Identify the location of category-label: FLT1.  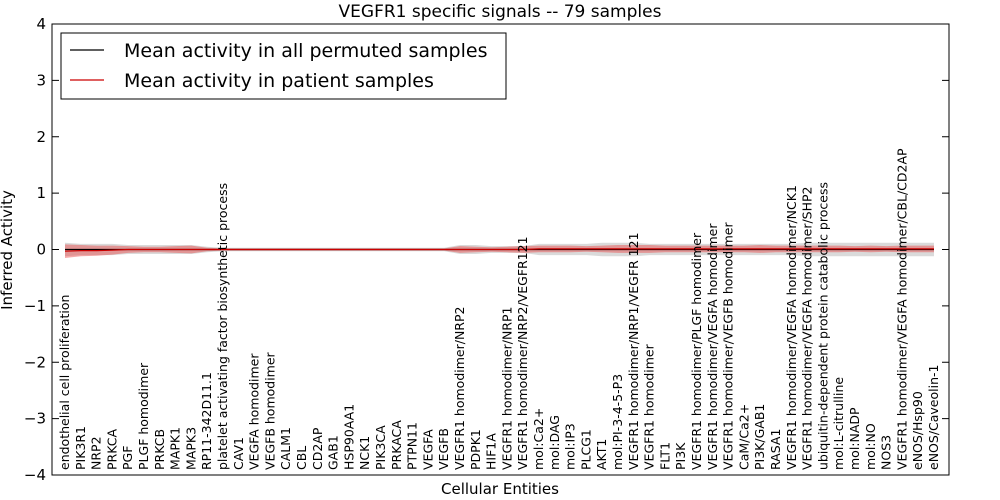
(664, 456).